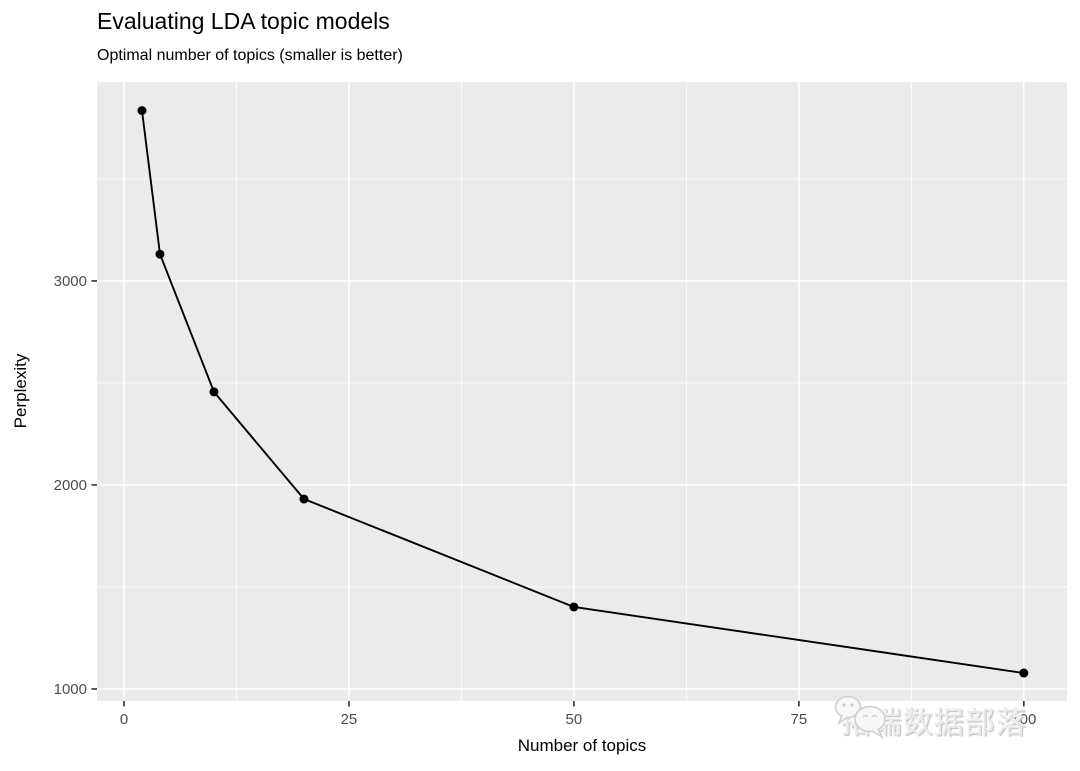 The image size is (1080, 771). I want to click on x-tick-label: 50, so click(574, 719).